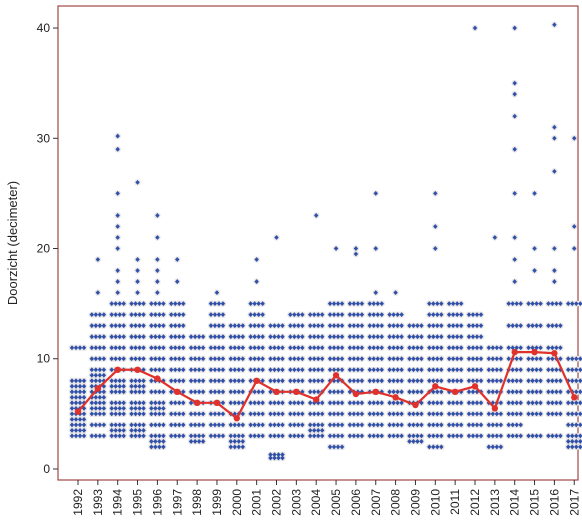 The height and width of the screenshot is (520, 582). What do you see at coordinates (435, 502) in the screenshot?
I see `x-tick-label: 2010` at bounding box center [435, 502].